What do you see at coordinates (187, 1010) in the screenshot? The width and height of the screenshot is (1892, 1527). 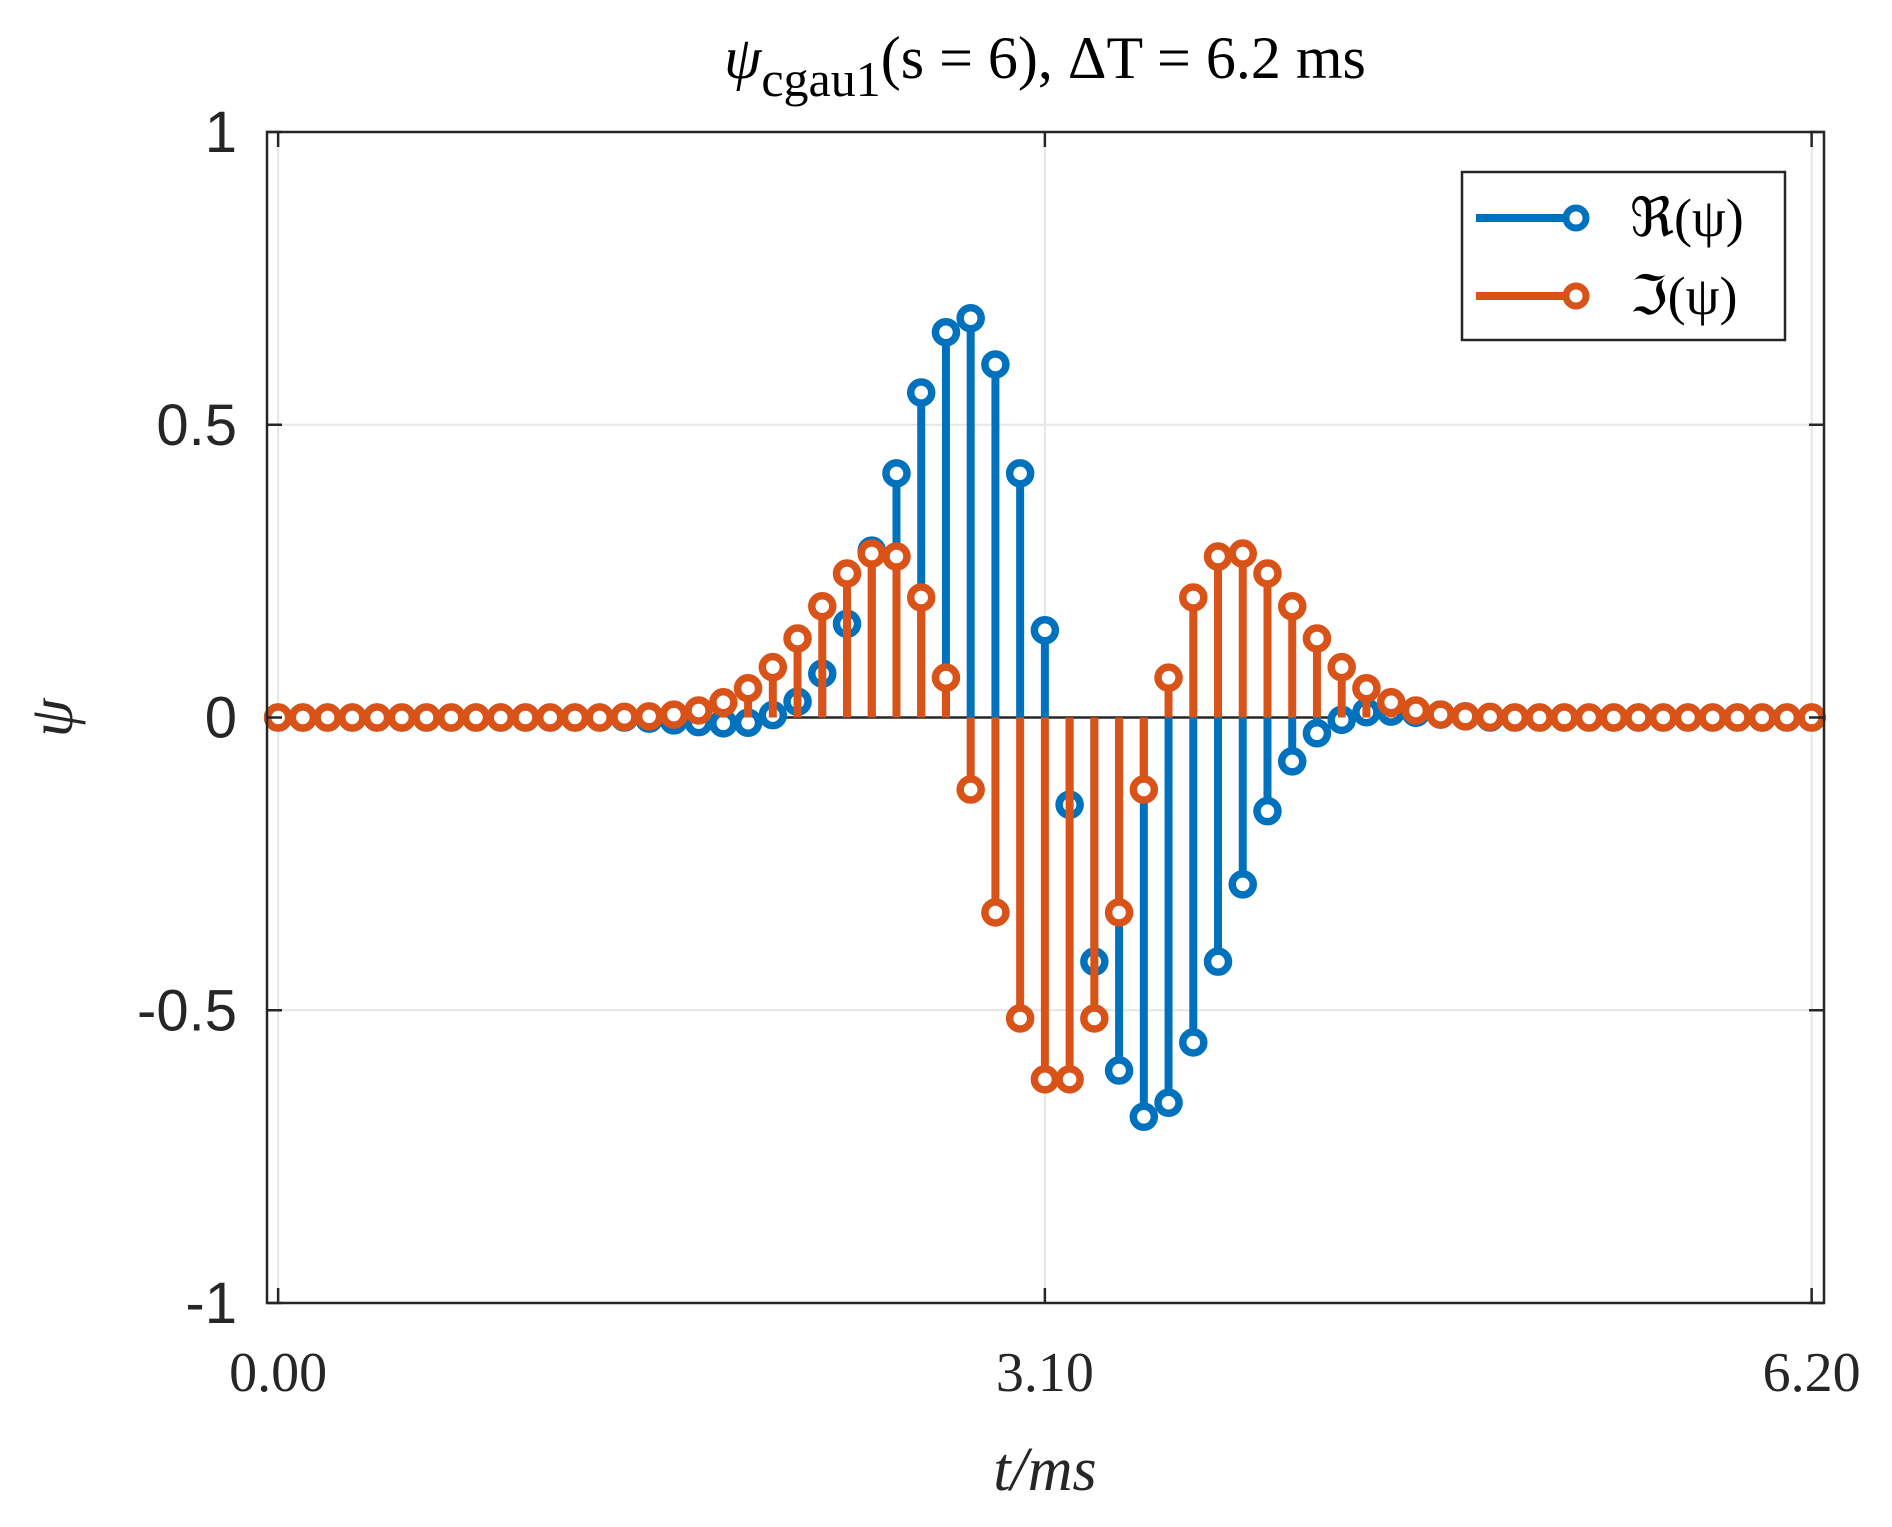 I see `y-tick-label: -0.5` at bounding box center [187, 1010].